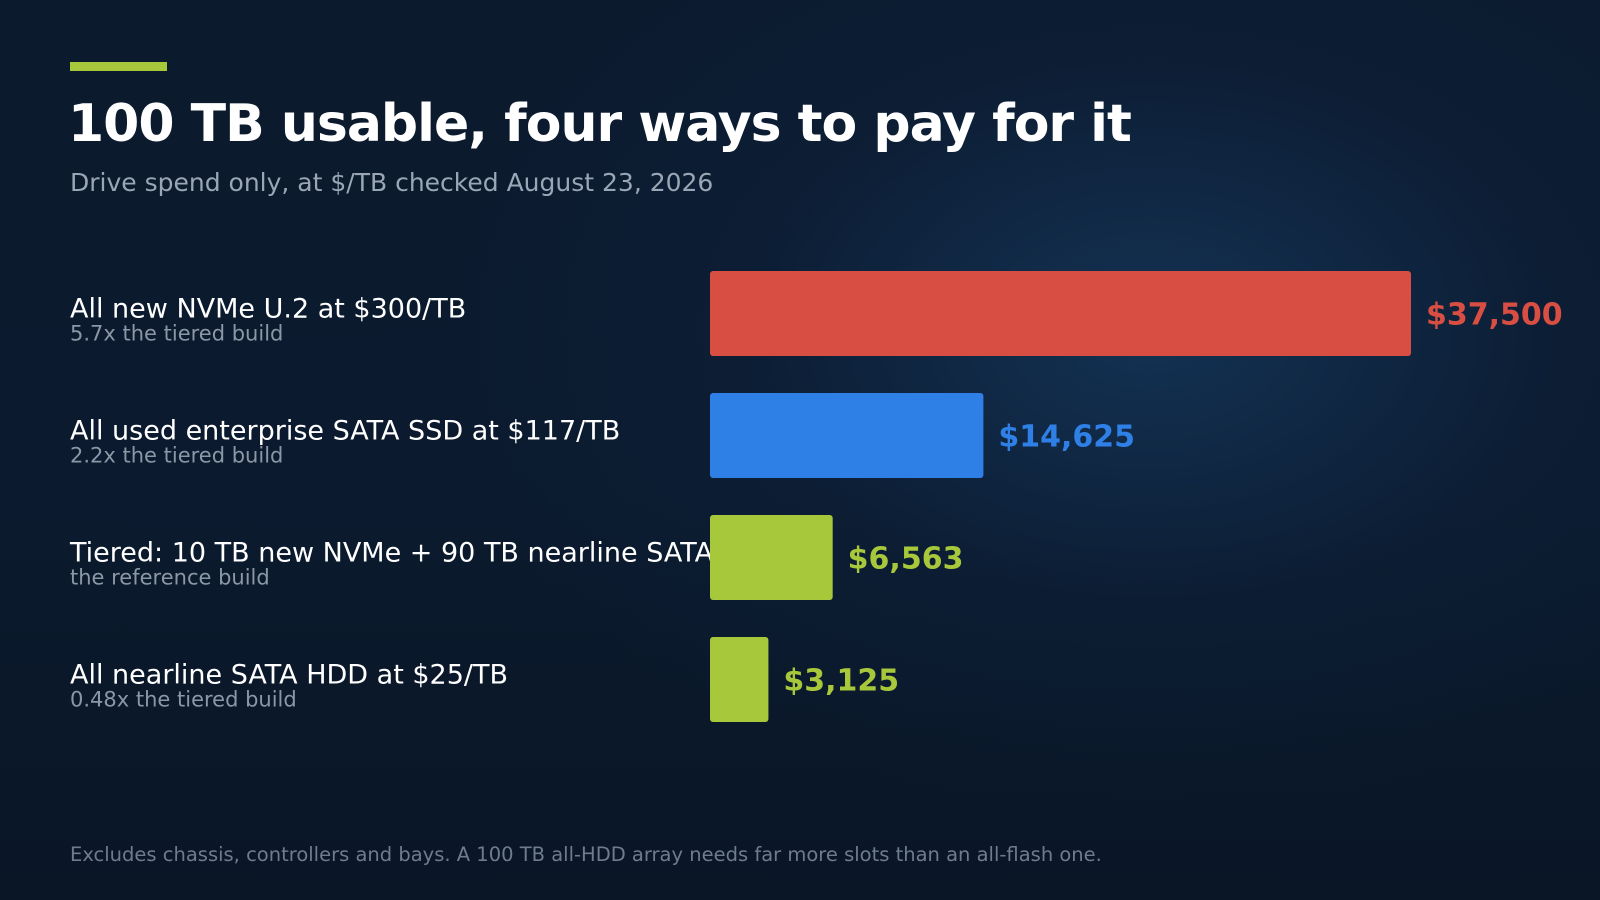 The width and height of the screenshot is (1600, 900). Describe the element at coordinates (1066, 437) in the screenshot. I see `value-label: $14,625` at that location.